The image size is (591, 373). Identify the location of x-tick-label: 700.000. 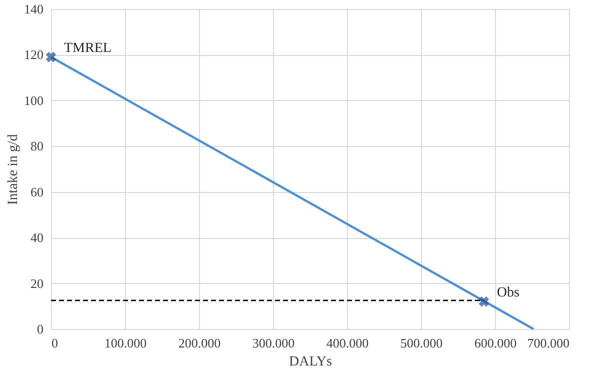
(548, 343).